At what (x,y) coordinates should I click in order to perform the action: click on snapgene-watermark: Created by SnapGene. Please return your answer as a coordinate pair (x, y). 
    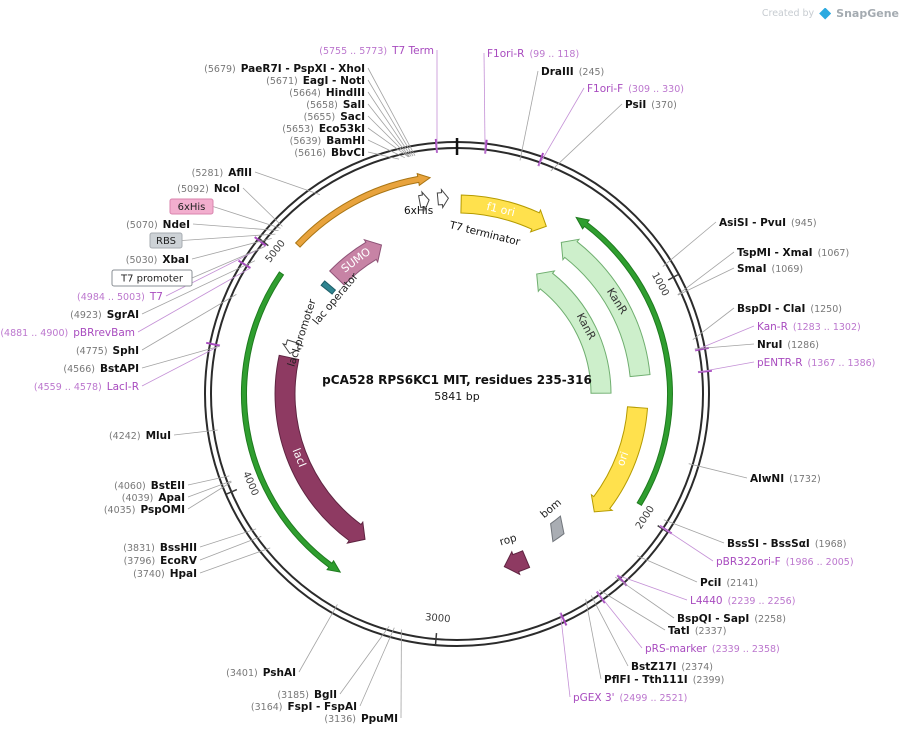
    Looking at the image, I should click on (830, 13).